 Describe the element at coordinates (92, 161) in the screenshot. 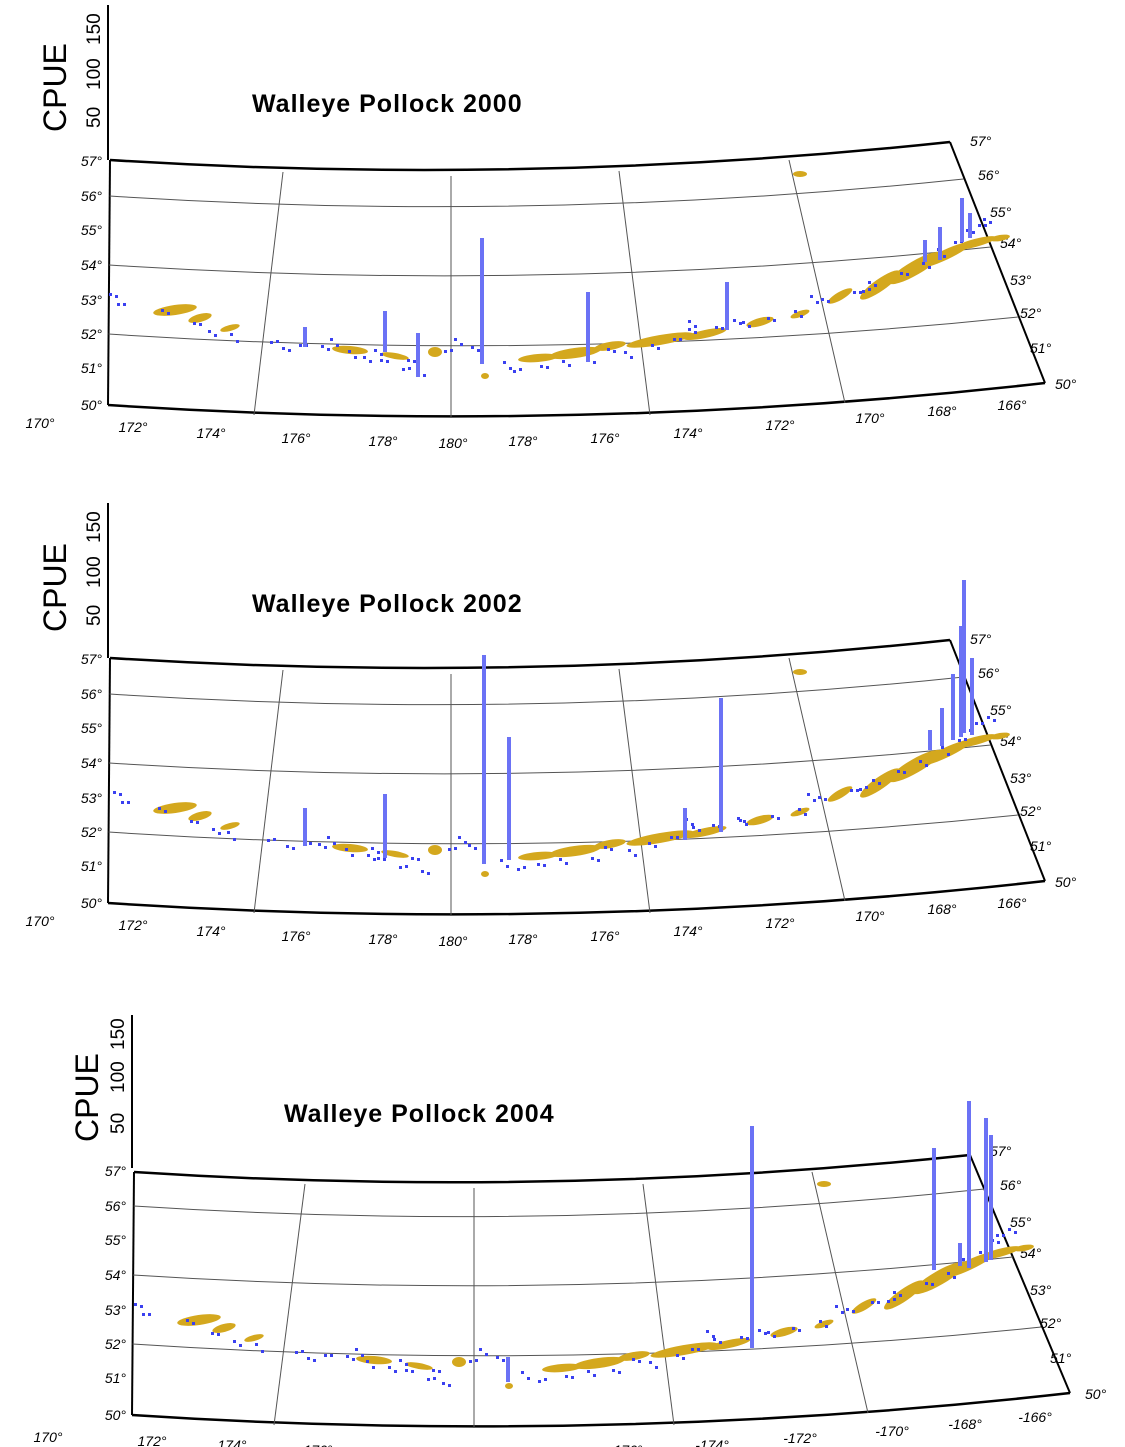

I see `latitude-label-left: 57°` at that location.